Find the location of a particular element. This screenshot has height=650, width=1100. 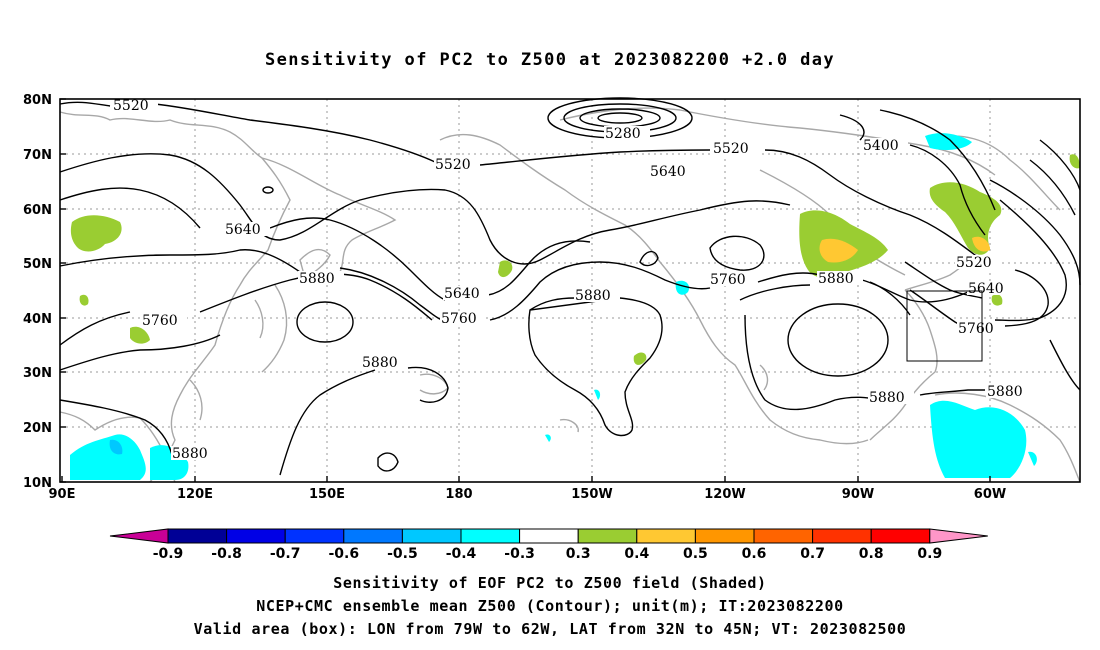

colorbar-label: 0.5 is located at coordinates (695, 554).